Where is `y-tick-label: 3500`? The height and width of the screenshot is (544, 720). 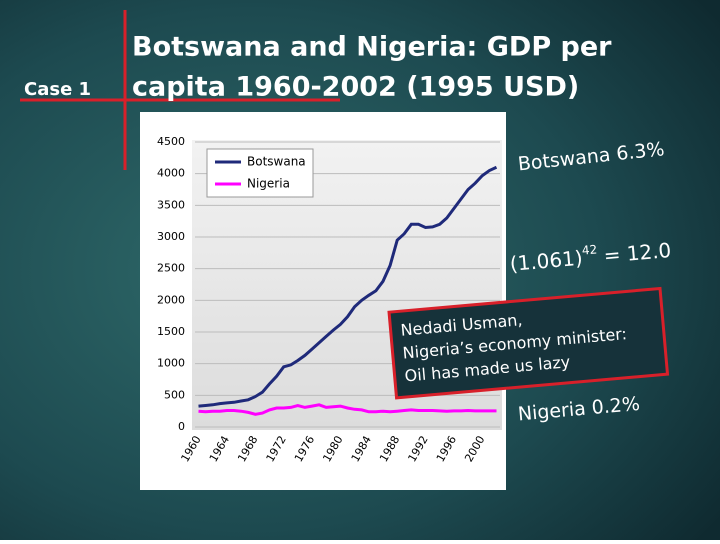 y-tick-label: 3500 is located at coordinates (171, 204).